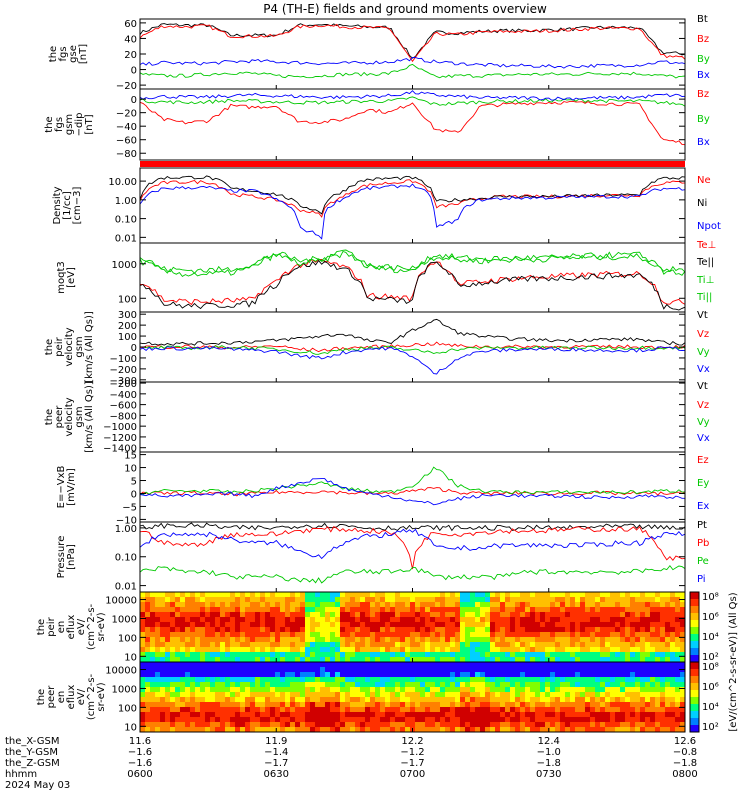 The width and height of the screenshot is (750, 800). I want to click on ephem-row-label: hhmm, so click(21, 774).